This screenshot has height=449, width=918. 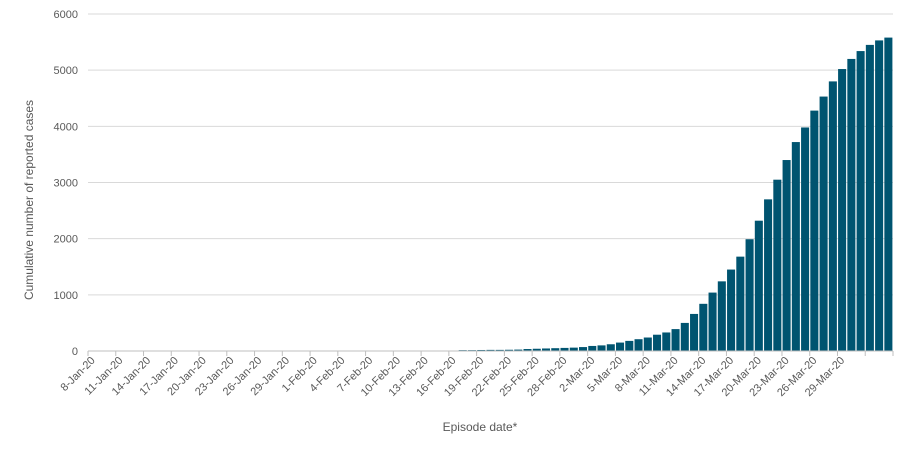 What do you see at coordinates (66, 15) in the screenshot?
I see `y-tick-label: 6000` at bounding box center [66, 15].